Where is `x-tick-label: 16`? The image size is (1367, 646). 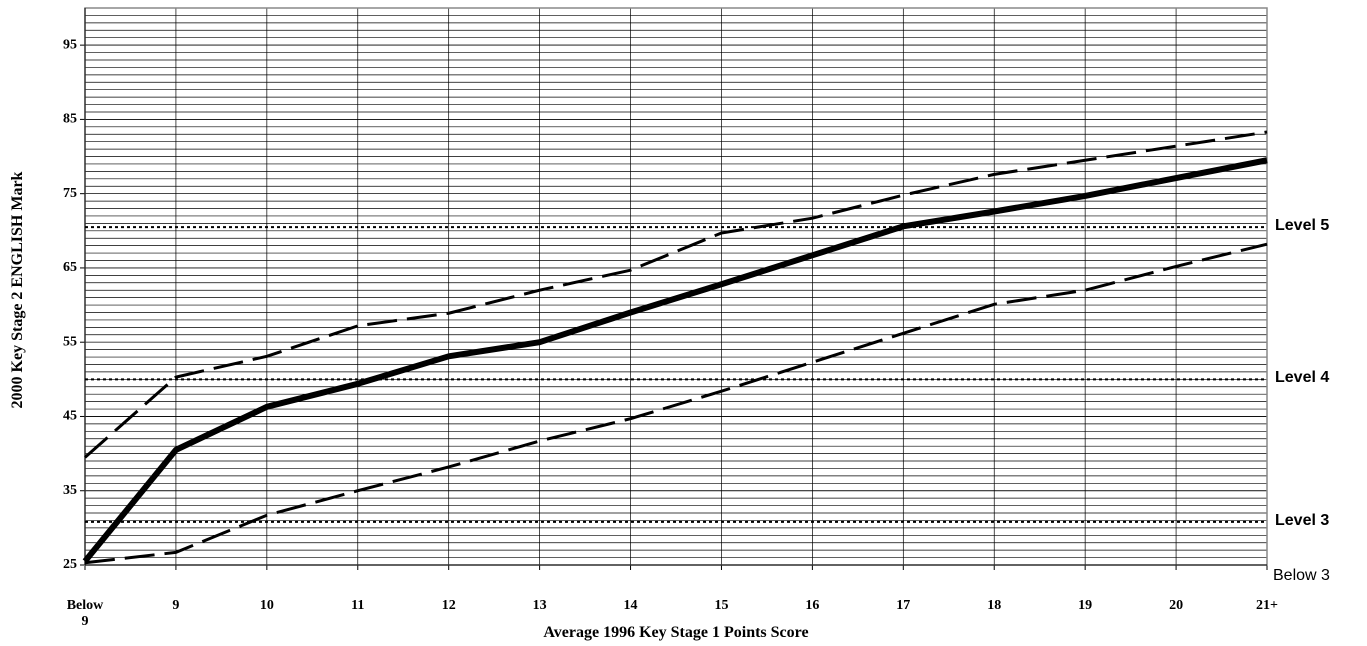 x-tick-label: 16 is located at coordinates (812, 605).